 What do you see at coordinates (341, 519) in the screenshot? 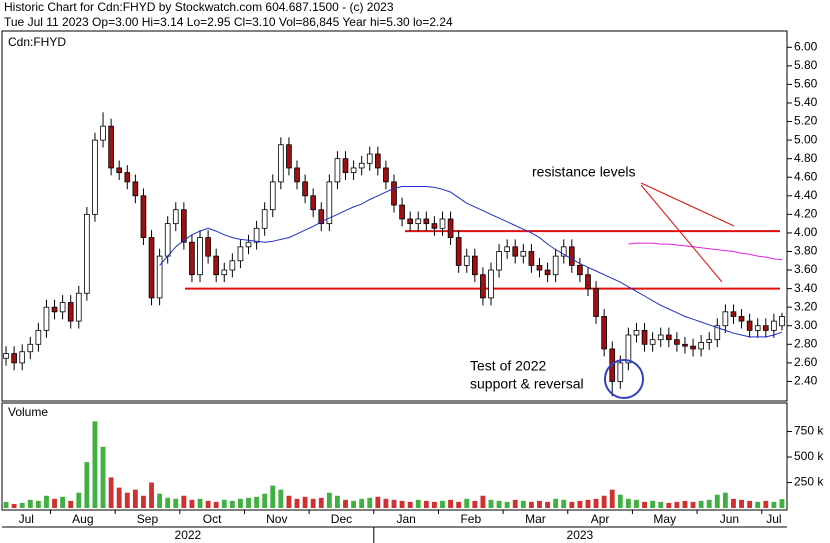
I see `x-tick-label: Dec` at bounding box center [341, 519].